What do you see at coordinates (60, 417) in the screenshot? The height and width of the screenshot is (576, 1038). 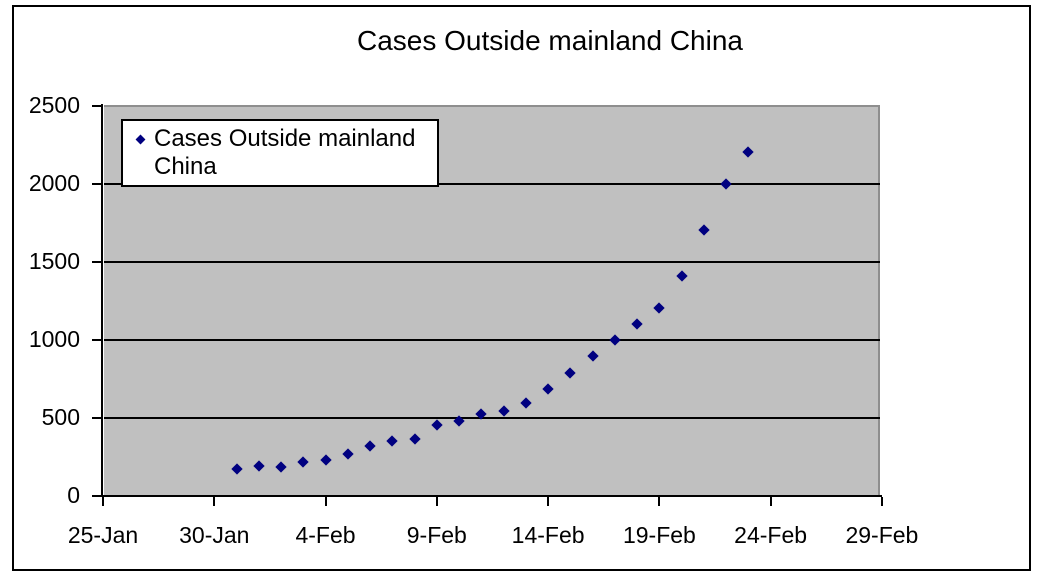 I see `y-tick-label-500: 500` at bounding box center [60, 417].